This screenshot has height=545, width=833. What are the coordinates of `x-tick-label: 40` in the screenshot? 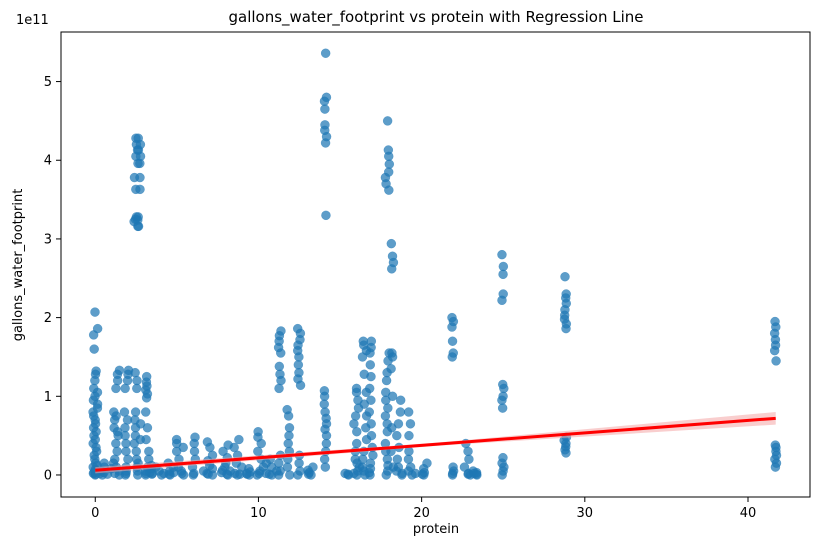 It's located at (748, 513).